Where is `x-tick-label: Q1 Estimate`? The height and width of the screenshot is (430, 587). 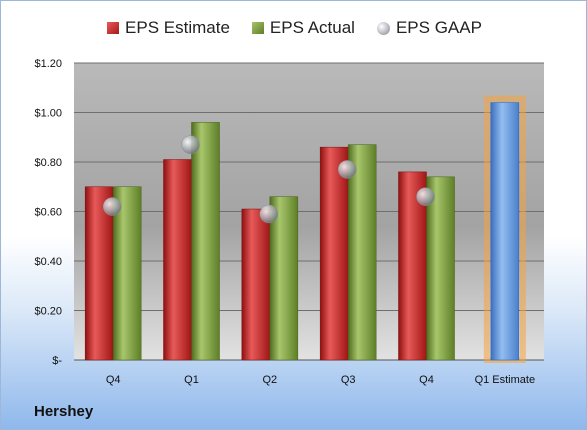 x-tick-label: Q1 Estimate is located at coordinates (505, 380).